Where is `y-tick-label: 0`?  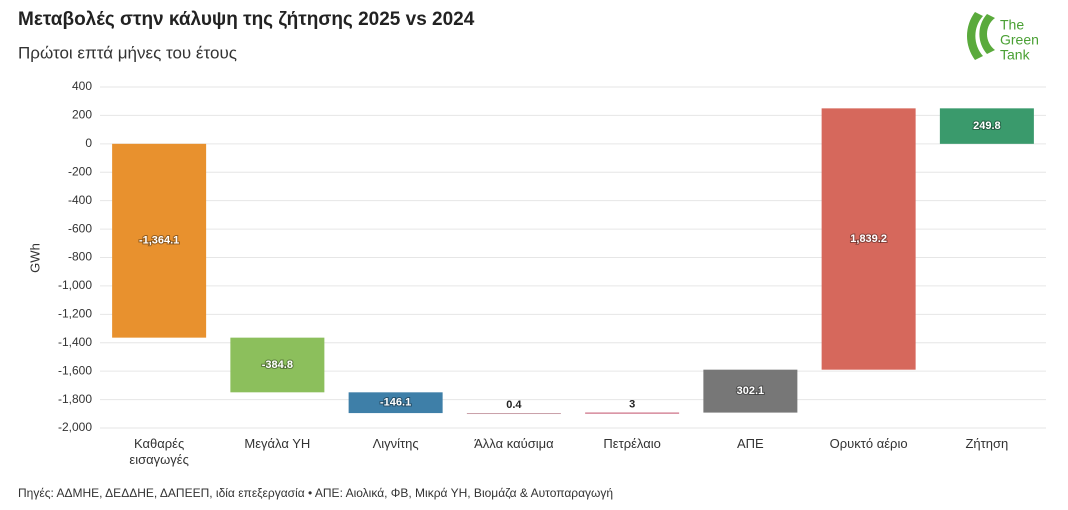
y-tick-label: 0 is located at coordinates (88, 143).